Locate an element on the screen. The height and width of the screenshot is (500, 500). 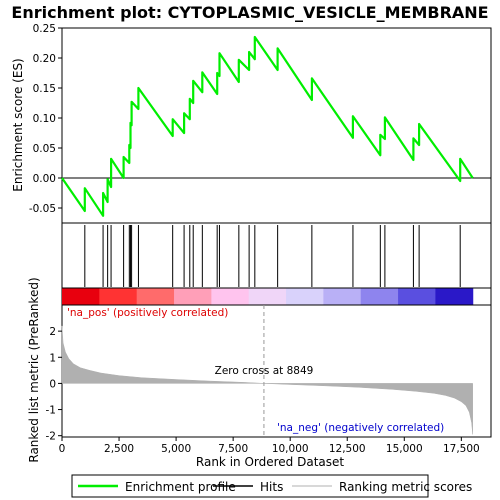
es-y-tick-label: 0.00 is located at coordinates (44, 179).